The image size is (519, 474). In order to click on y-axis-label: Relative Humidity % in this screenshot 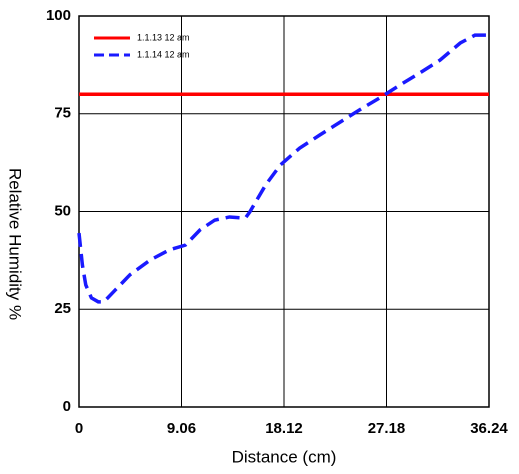, I will do `click(15, 244)`.